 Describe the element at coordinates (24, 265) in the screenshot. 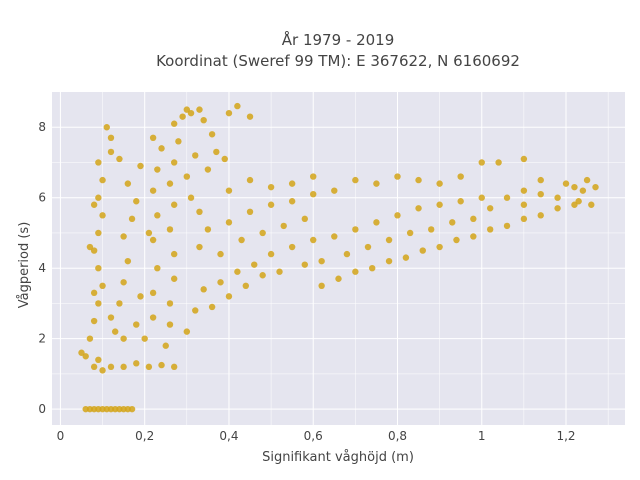

I see `y-axis-title: Vågperiod (s)` at that location.